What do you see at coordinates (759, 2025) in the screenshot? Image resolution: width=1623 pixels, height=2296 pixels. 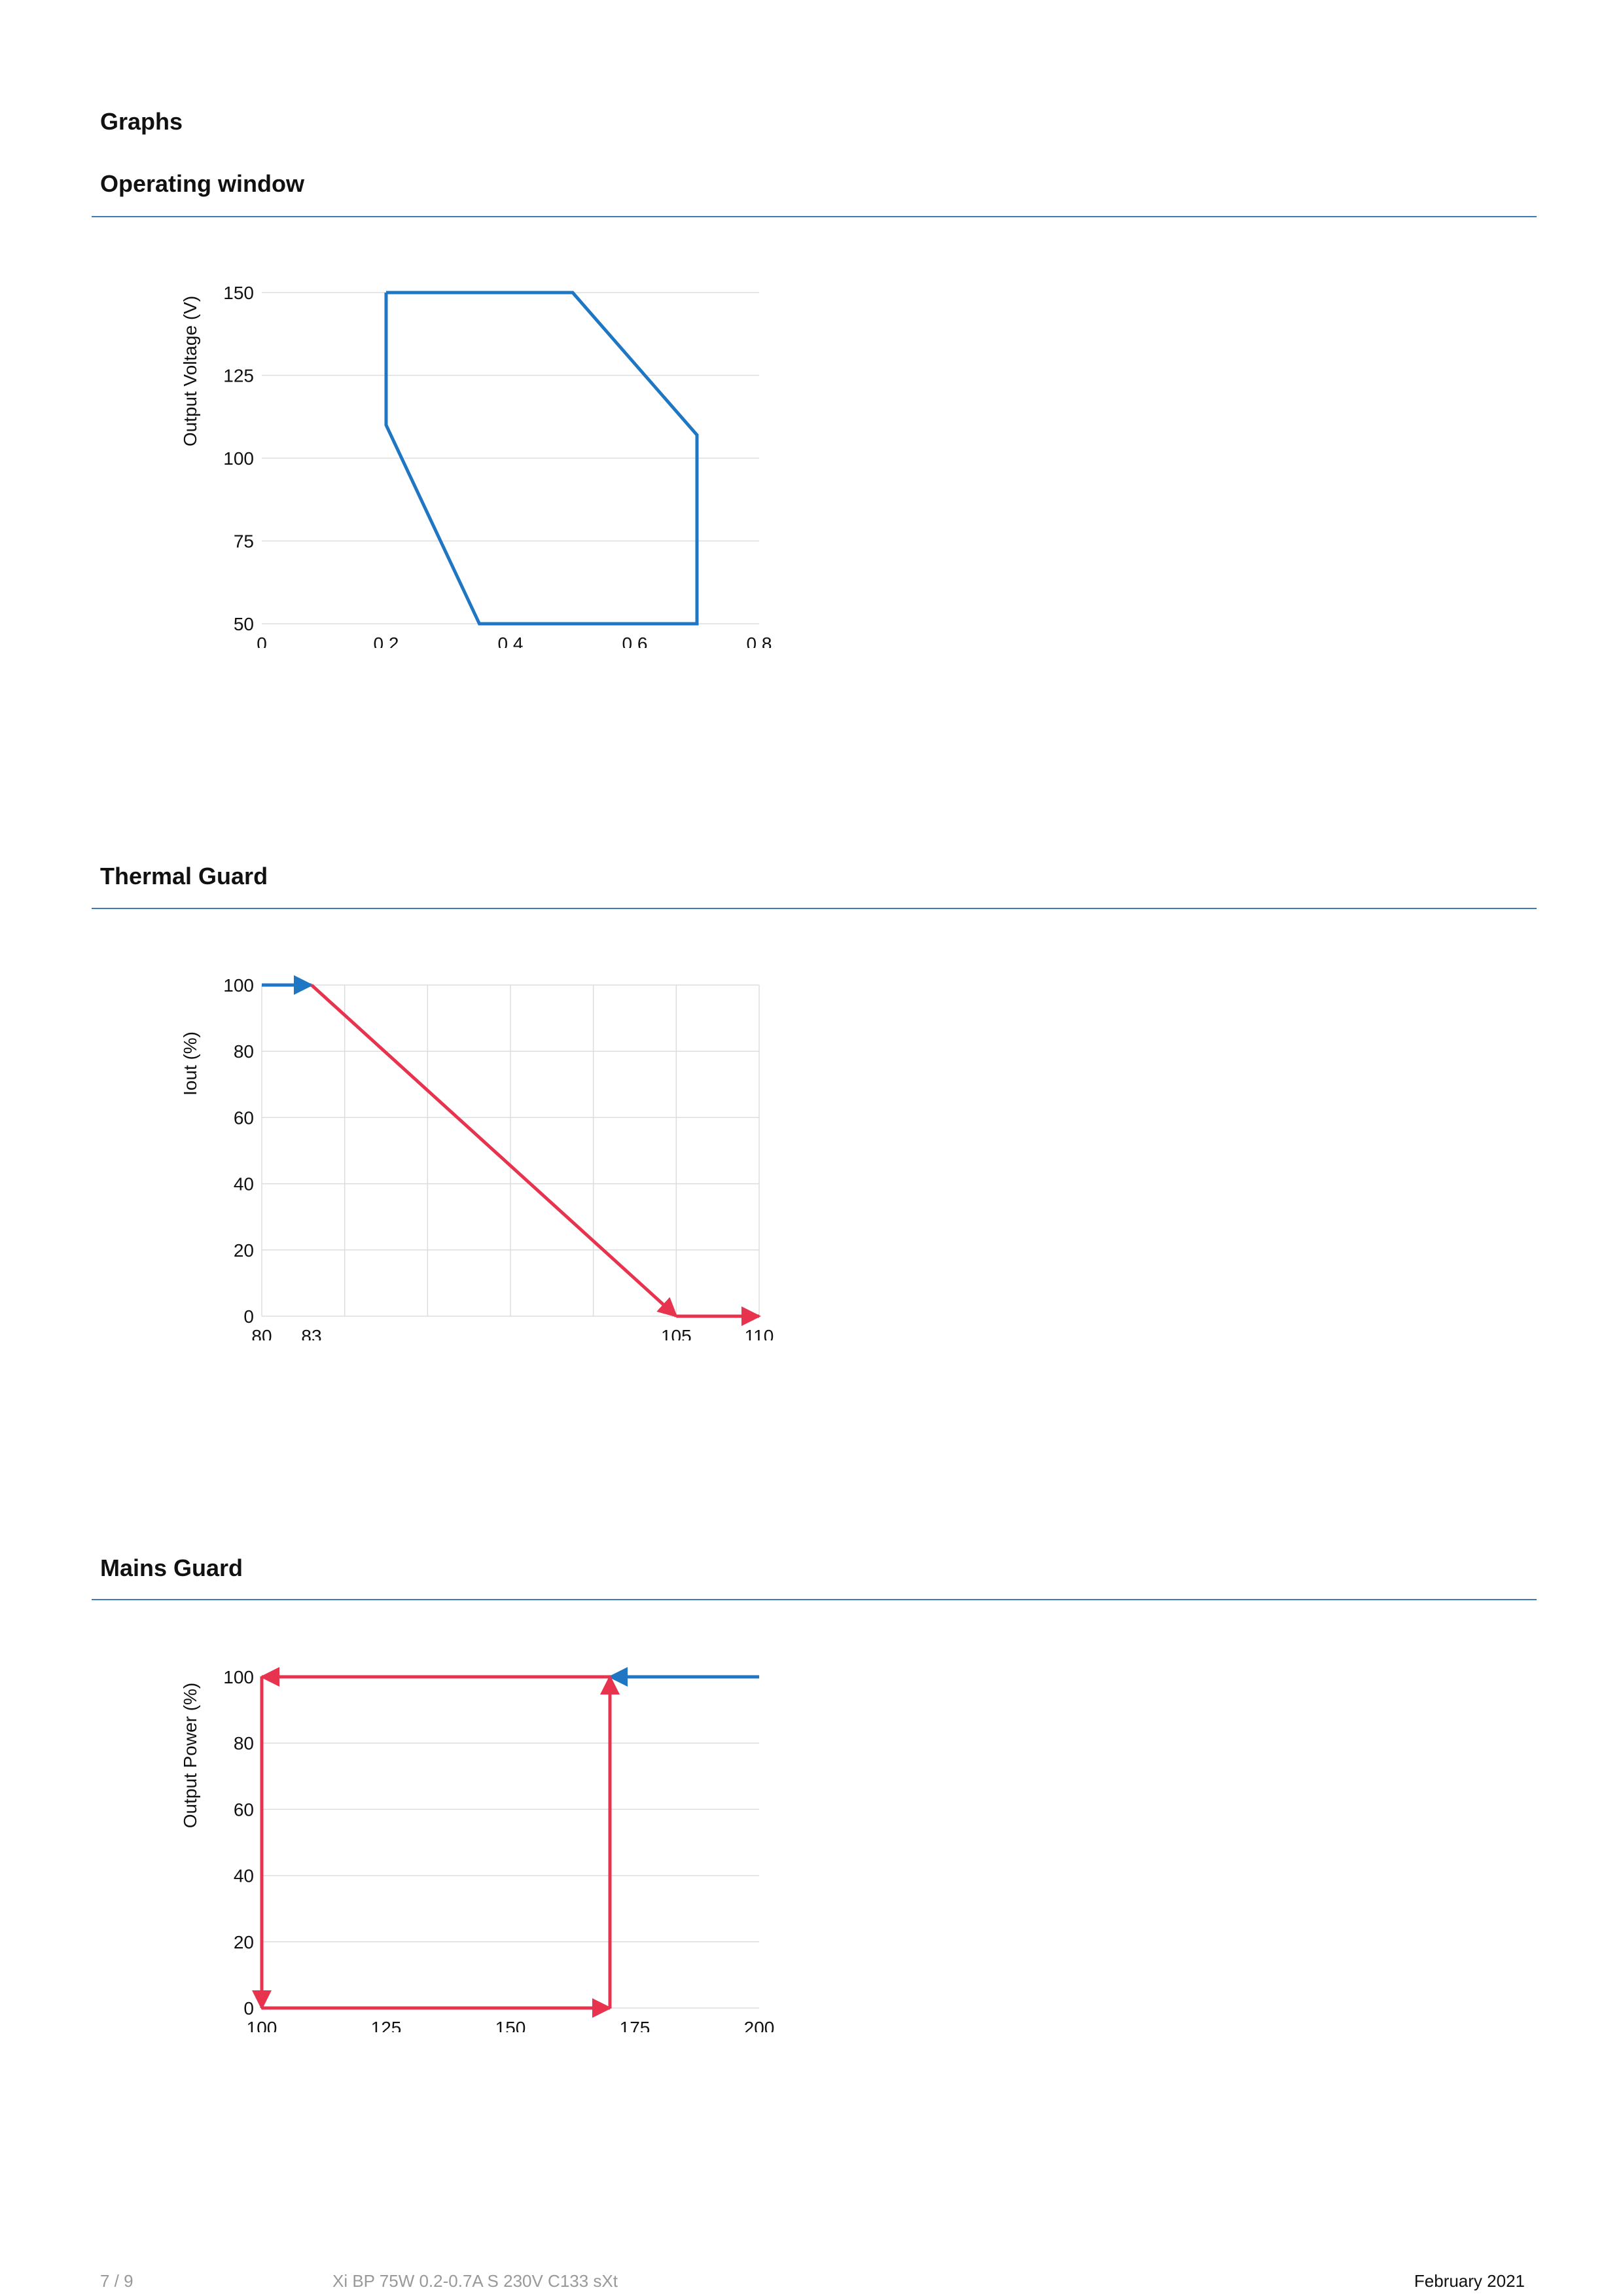 I see `x-tick-label: 200` at bounding box center [759, 2025].